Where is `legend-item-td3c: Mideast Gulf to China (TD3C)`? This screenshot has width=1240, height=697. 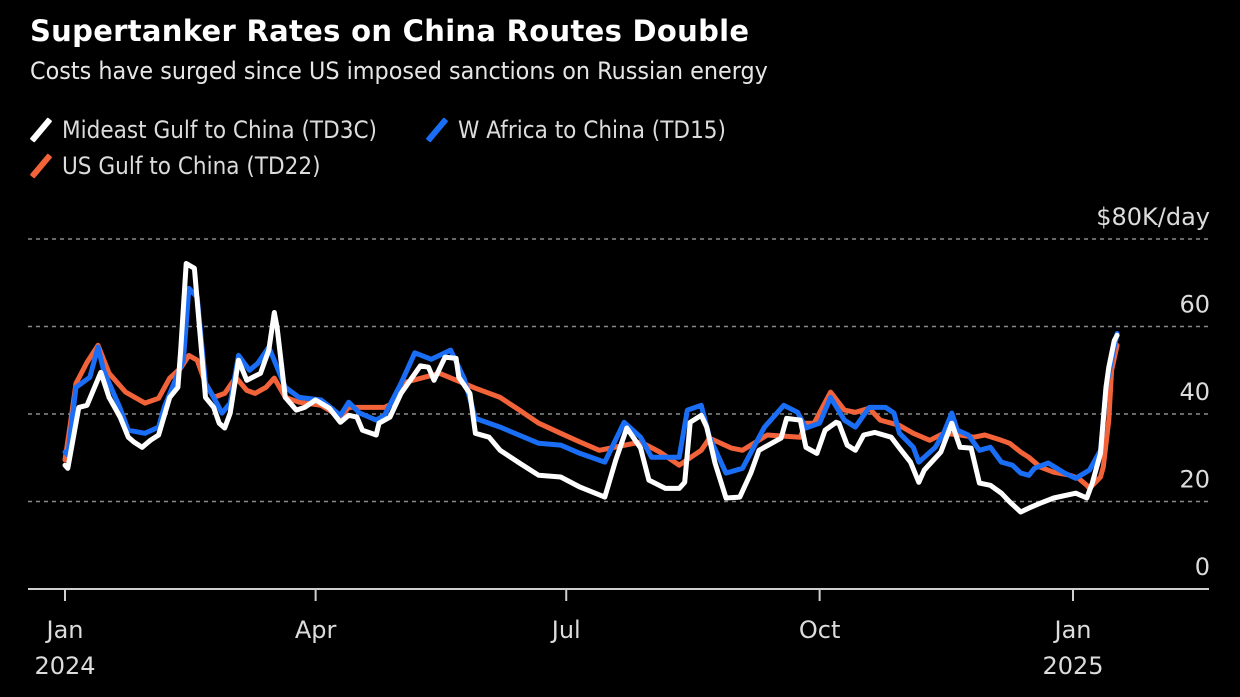 legend-item-td3c: Mideast Gulf to China (TD3C) is located at coordinates (221, 130).